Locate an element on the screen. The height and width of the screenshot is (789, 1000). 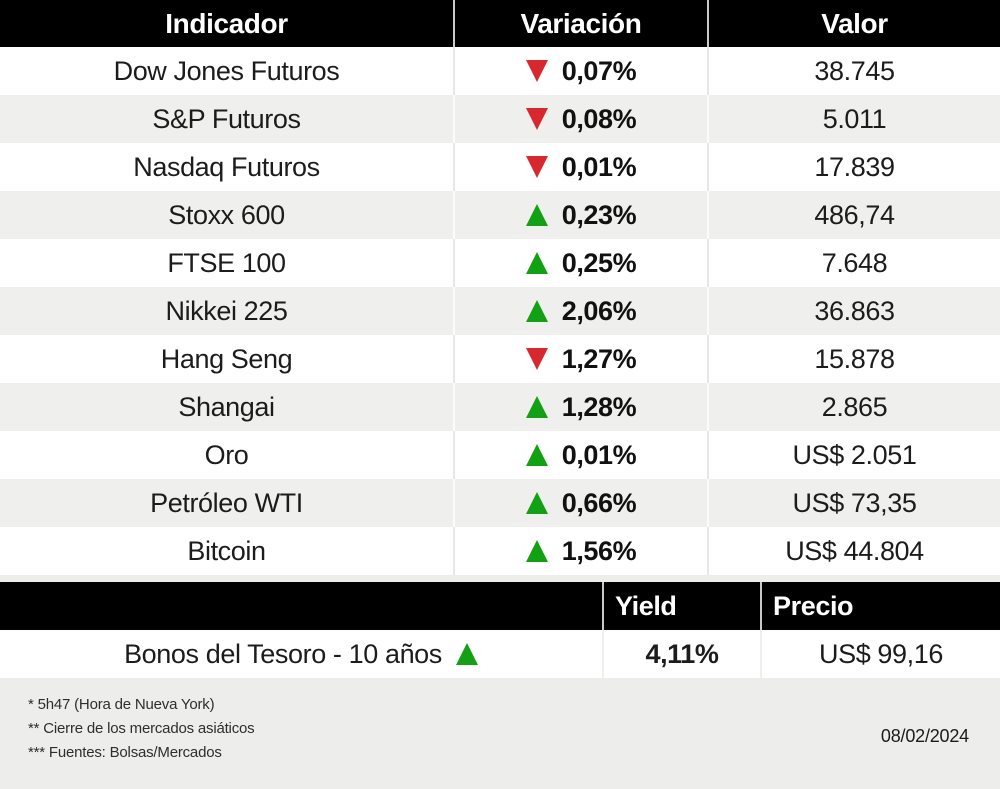
column-header-valor: Valor is located at coordinates (854, 23).